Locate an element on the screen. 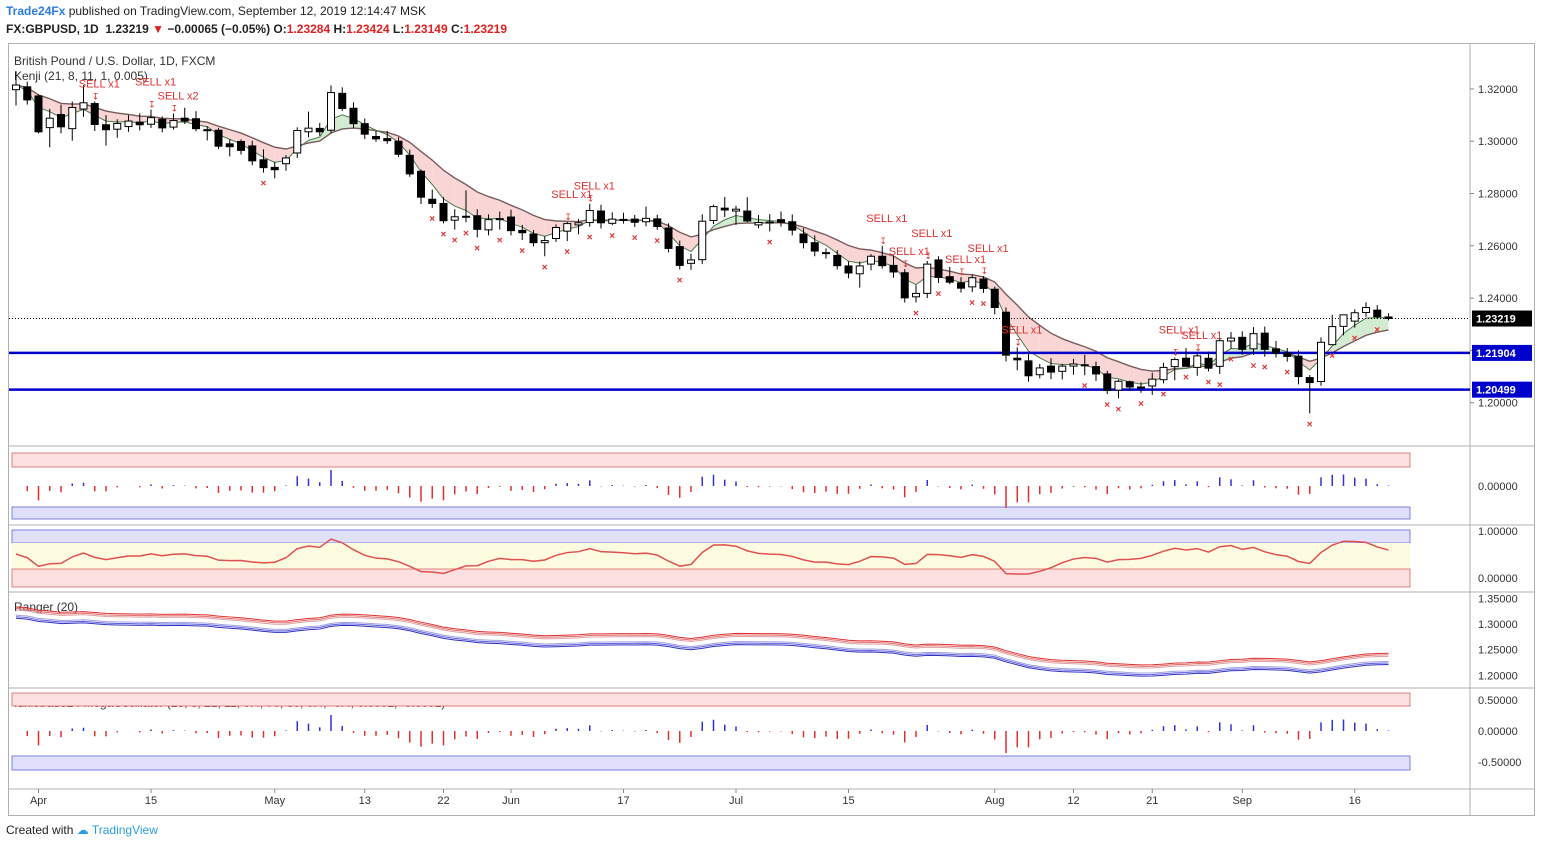  time-tick-label: Aug is located at coordinates (995, 801).